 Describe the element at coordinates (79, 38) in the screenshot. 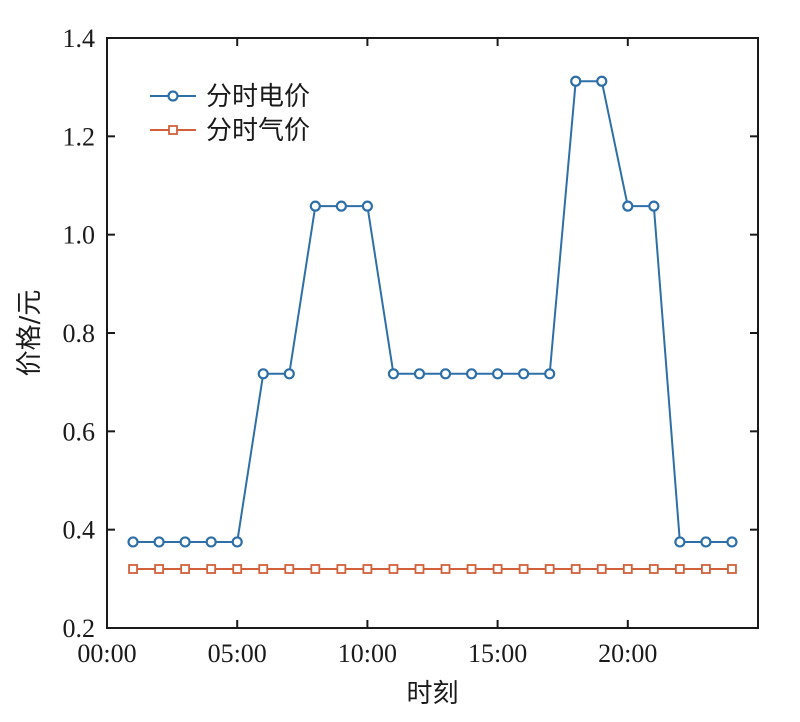

I see `y-tick-label: 1.4` at that location.